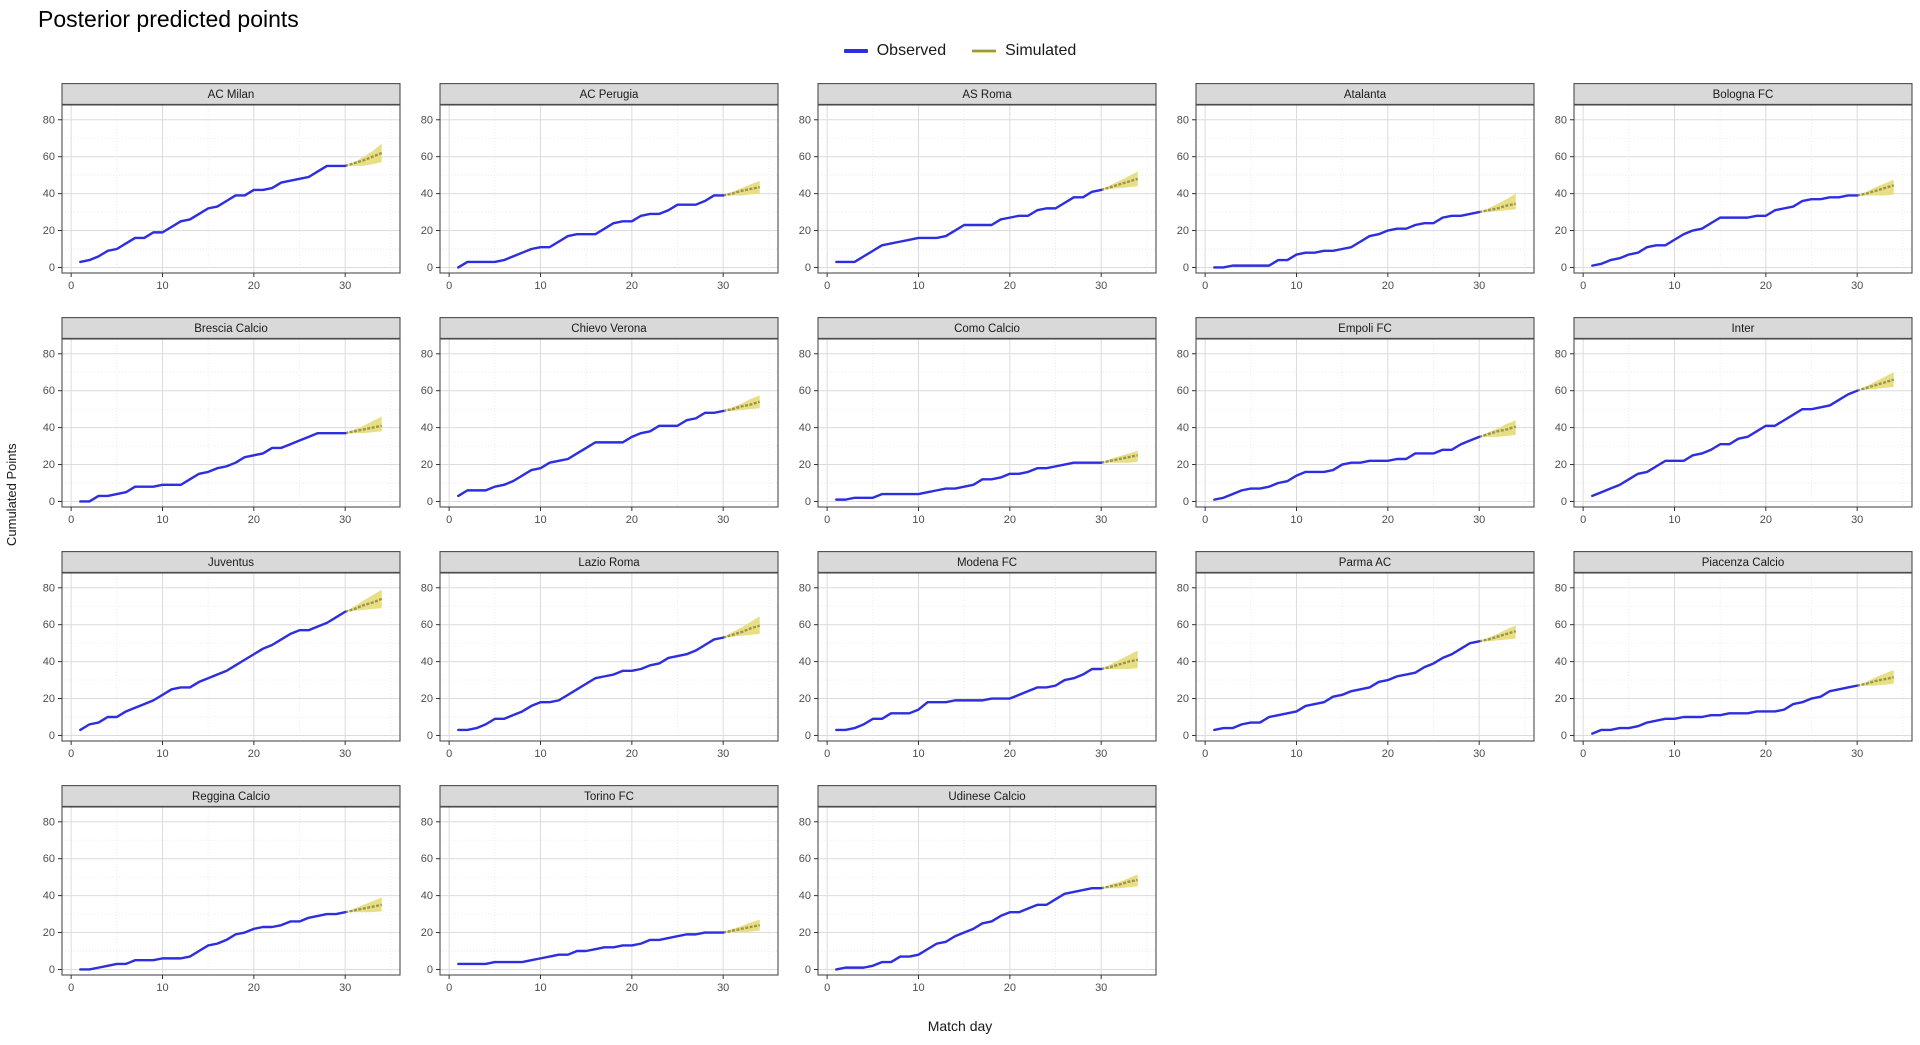 This screenshot has height=1045, width=1920. I want to click on facet-panel: Brescia Calcio 0 10 20 30 0 20 40 60 80, so click(218, 429).